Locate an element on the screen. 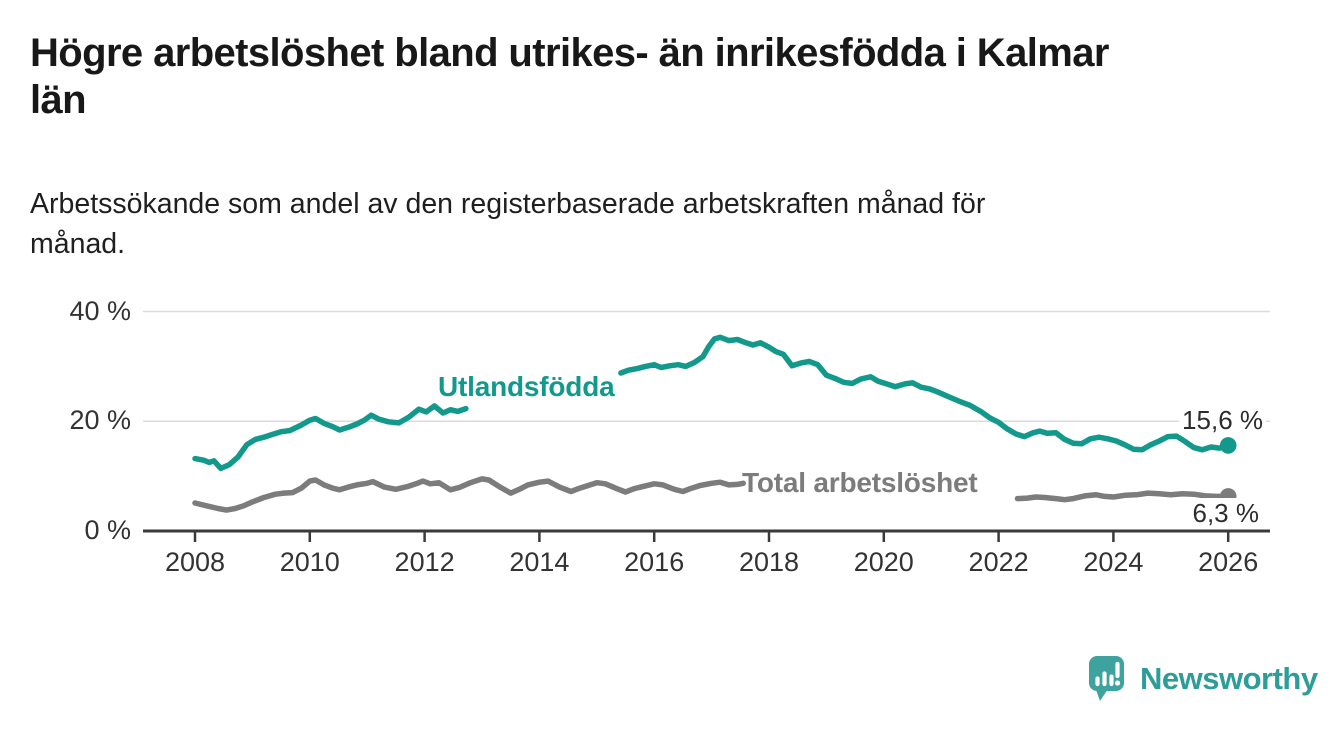 The width and height of the screenshot is (1340, 734). newsworthy-logo: Newsworthy is located at coordinates (1203, 678).